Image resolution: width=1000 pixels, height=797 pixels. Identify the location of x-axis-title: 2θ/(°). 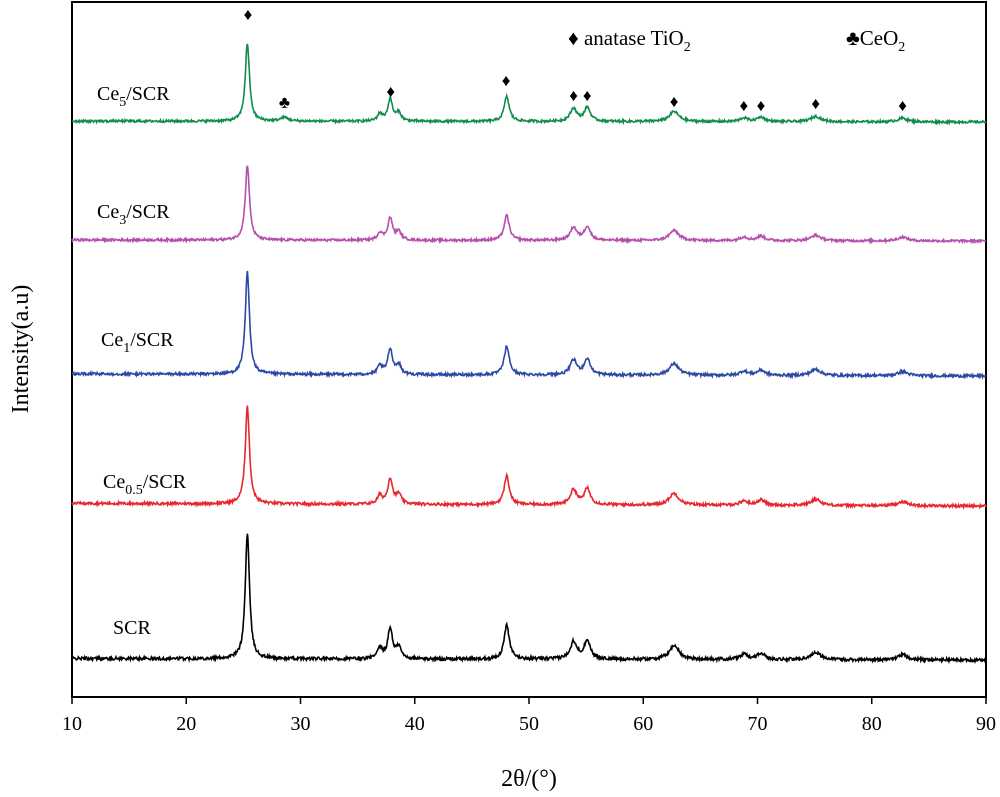
(529, 779).